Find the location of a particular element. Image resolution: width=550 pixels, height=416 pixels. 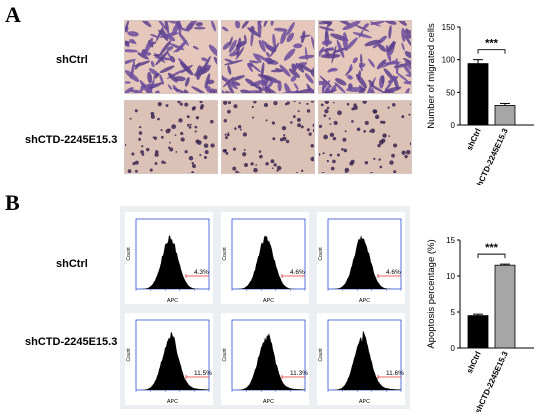

panel-a-row-label-shctd: shCTD-2245E15.3 is located at coordinates (71, 140).